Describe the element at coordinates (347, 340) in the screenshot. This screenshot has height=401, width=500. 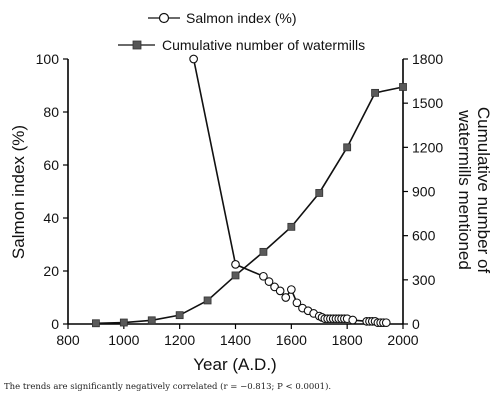
I see `x-tick-label: 1800` at that location.